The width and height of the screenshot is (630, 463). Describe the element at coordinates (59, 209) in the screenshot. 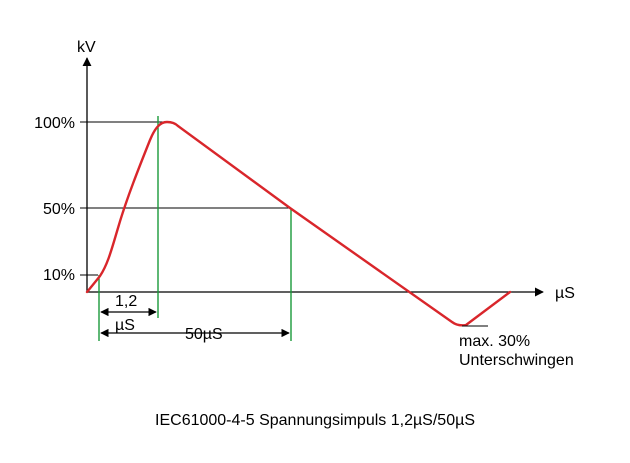

I see `y-tick-50: 50%` at that location.